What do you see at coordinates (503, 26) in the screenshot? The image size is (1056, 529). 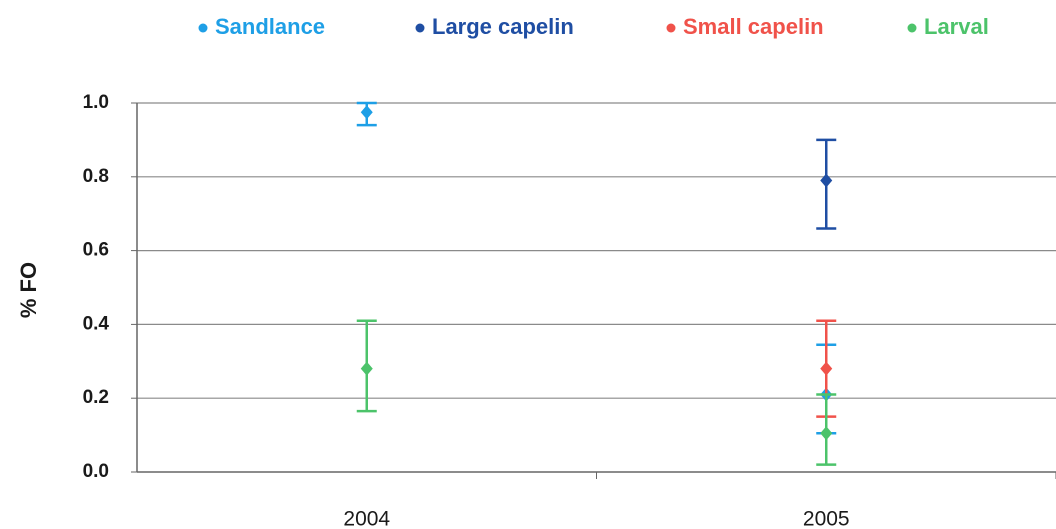 I see `legend-label: Large capelin` at bounding box center [503, 26].